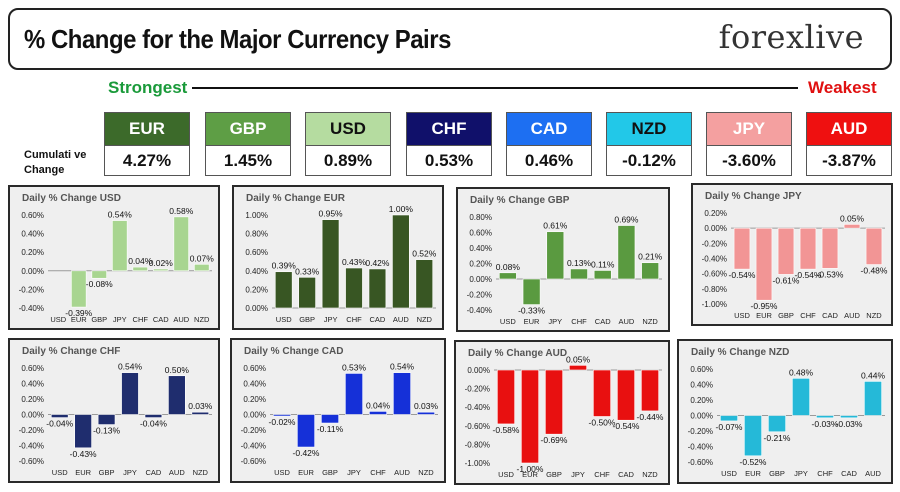 This screenshot has width=900, height=492. I want to click on data-label: 0.54%, so click(120, 215).